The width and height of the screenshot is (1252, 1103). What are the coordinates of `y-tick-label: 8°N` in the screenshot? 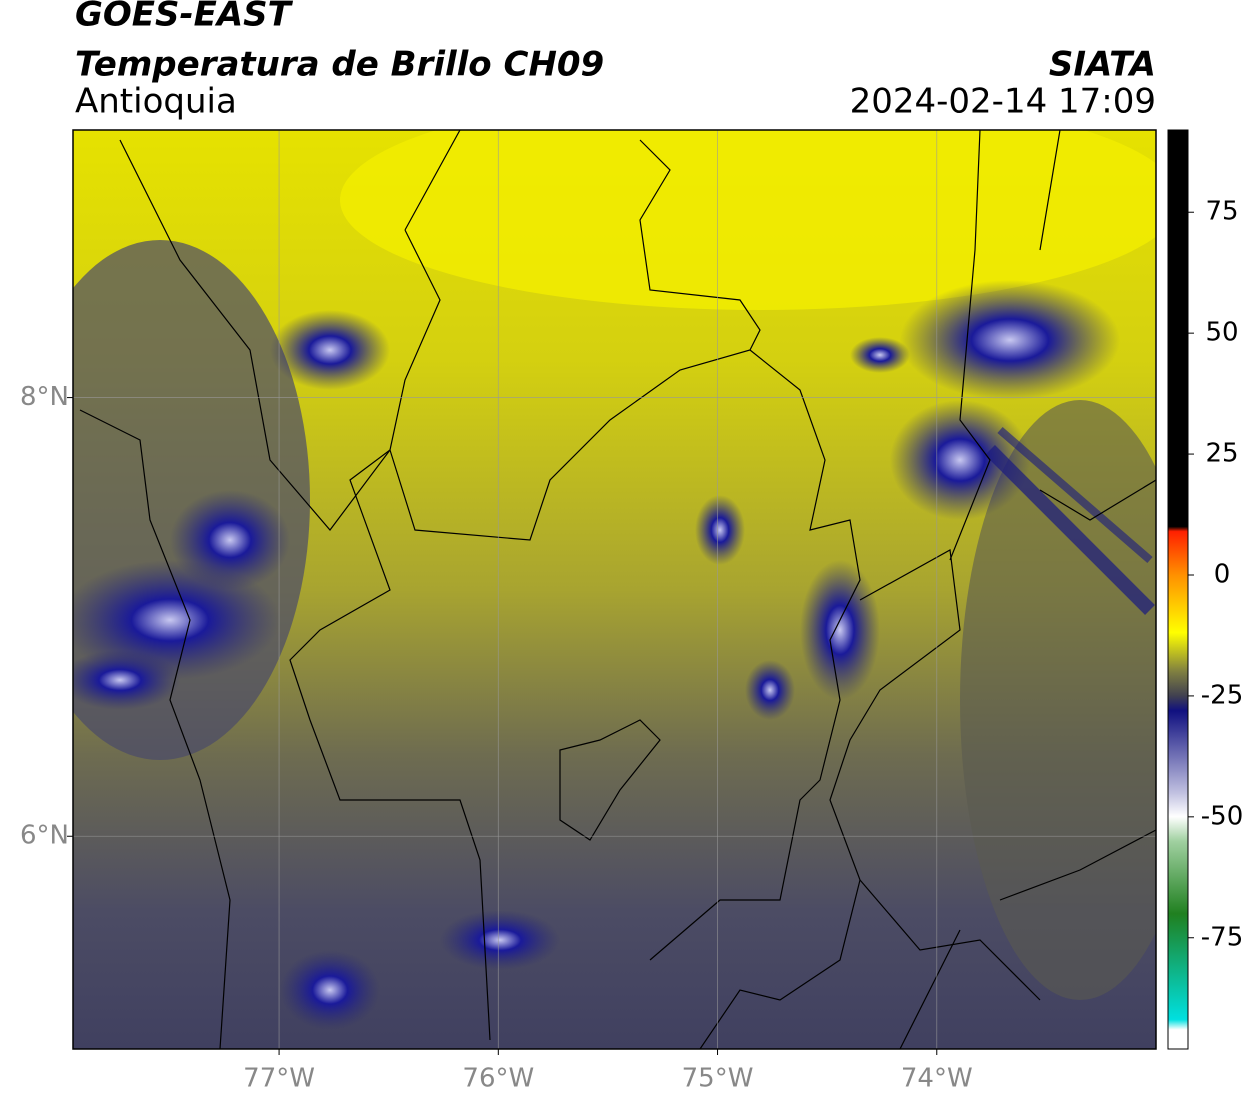 It's located at (44, 397).